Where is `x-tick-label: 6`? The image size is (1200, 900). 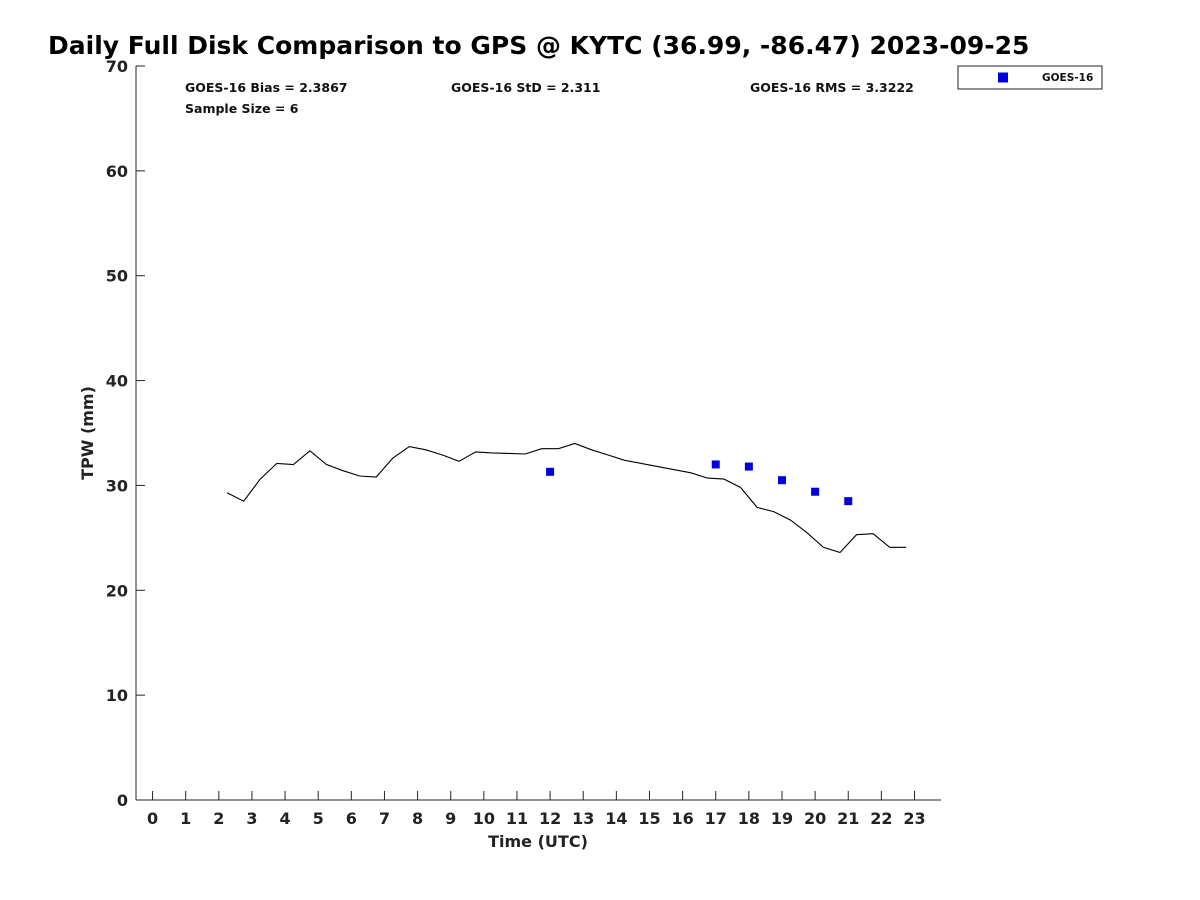
x-tick-label: 6 is located at coordinates (351, 818).